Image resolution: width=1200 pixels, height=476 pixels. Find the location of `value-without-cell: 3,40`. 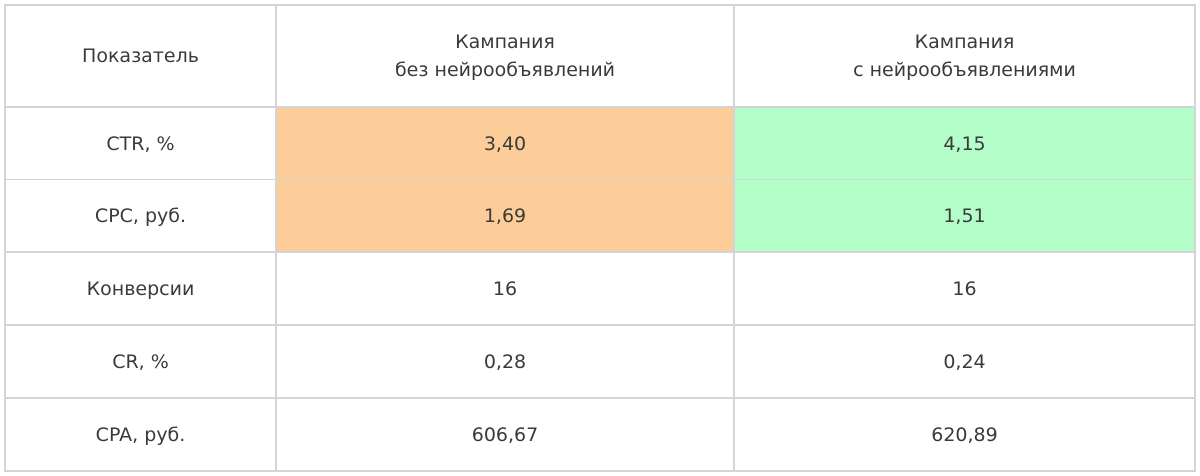

value-without-cell: 3,40 is located at coordinates (505, 143).